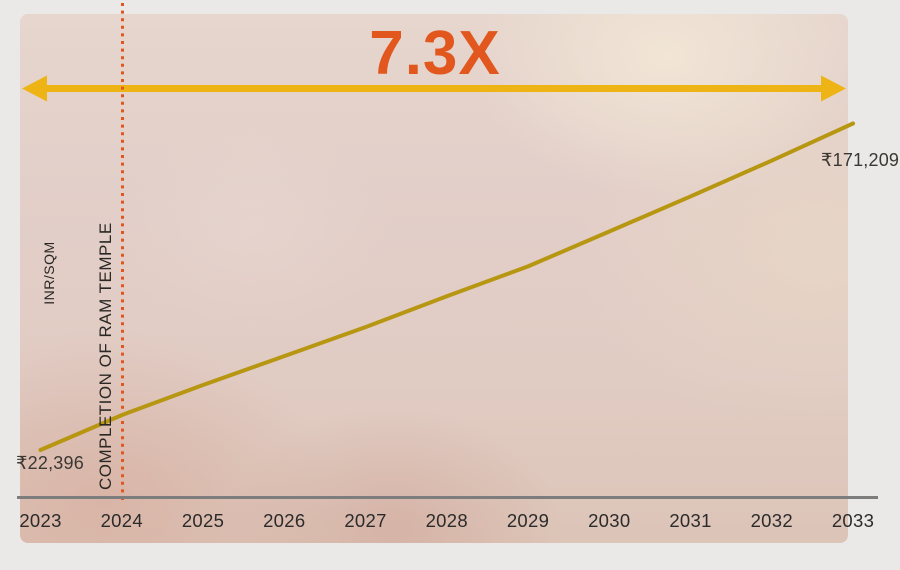 The height and width of the screenshot is (570, 900). What do you see at coordinates (609, 520) in the screenshot?
I see `x-tick-label: 2030` at bounding box center [609, 520].